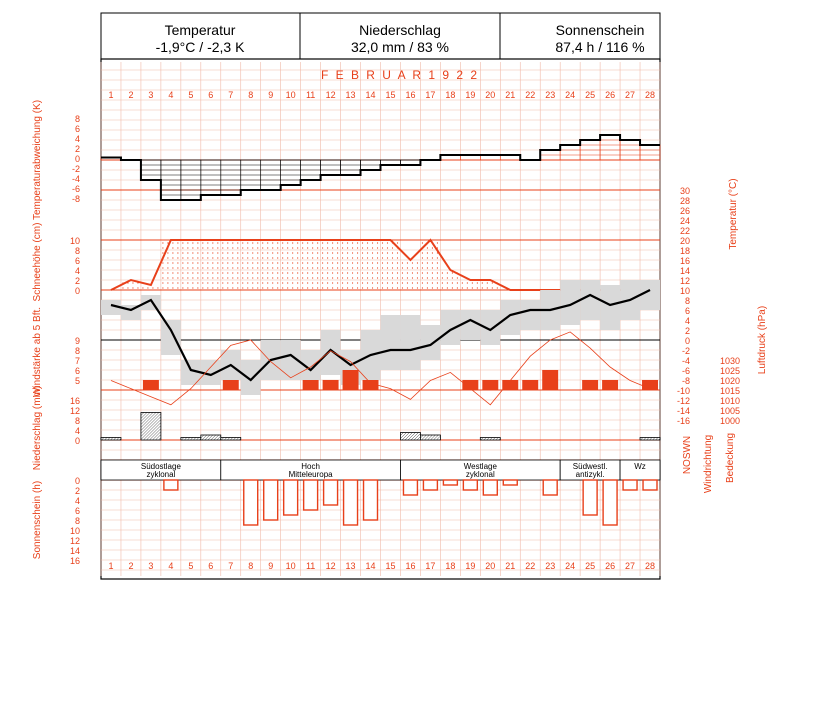 The image size is (827, 702). I want to click on temp-tick: -6, so click(686, 371).